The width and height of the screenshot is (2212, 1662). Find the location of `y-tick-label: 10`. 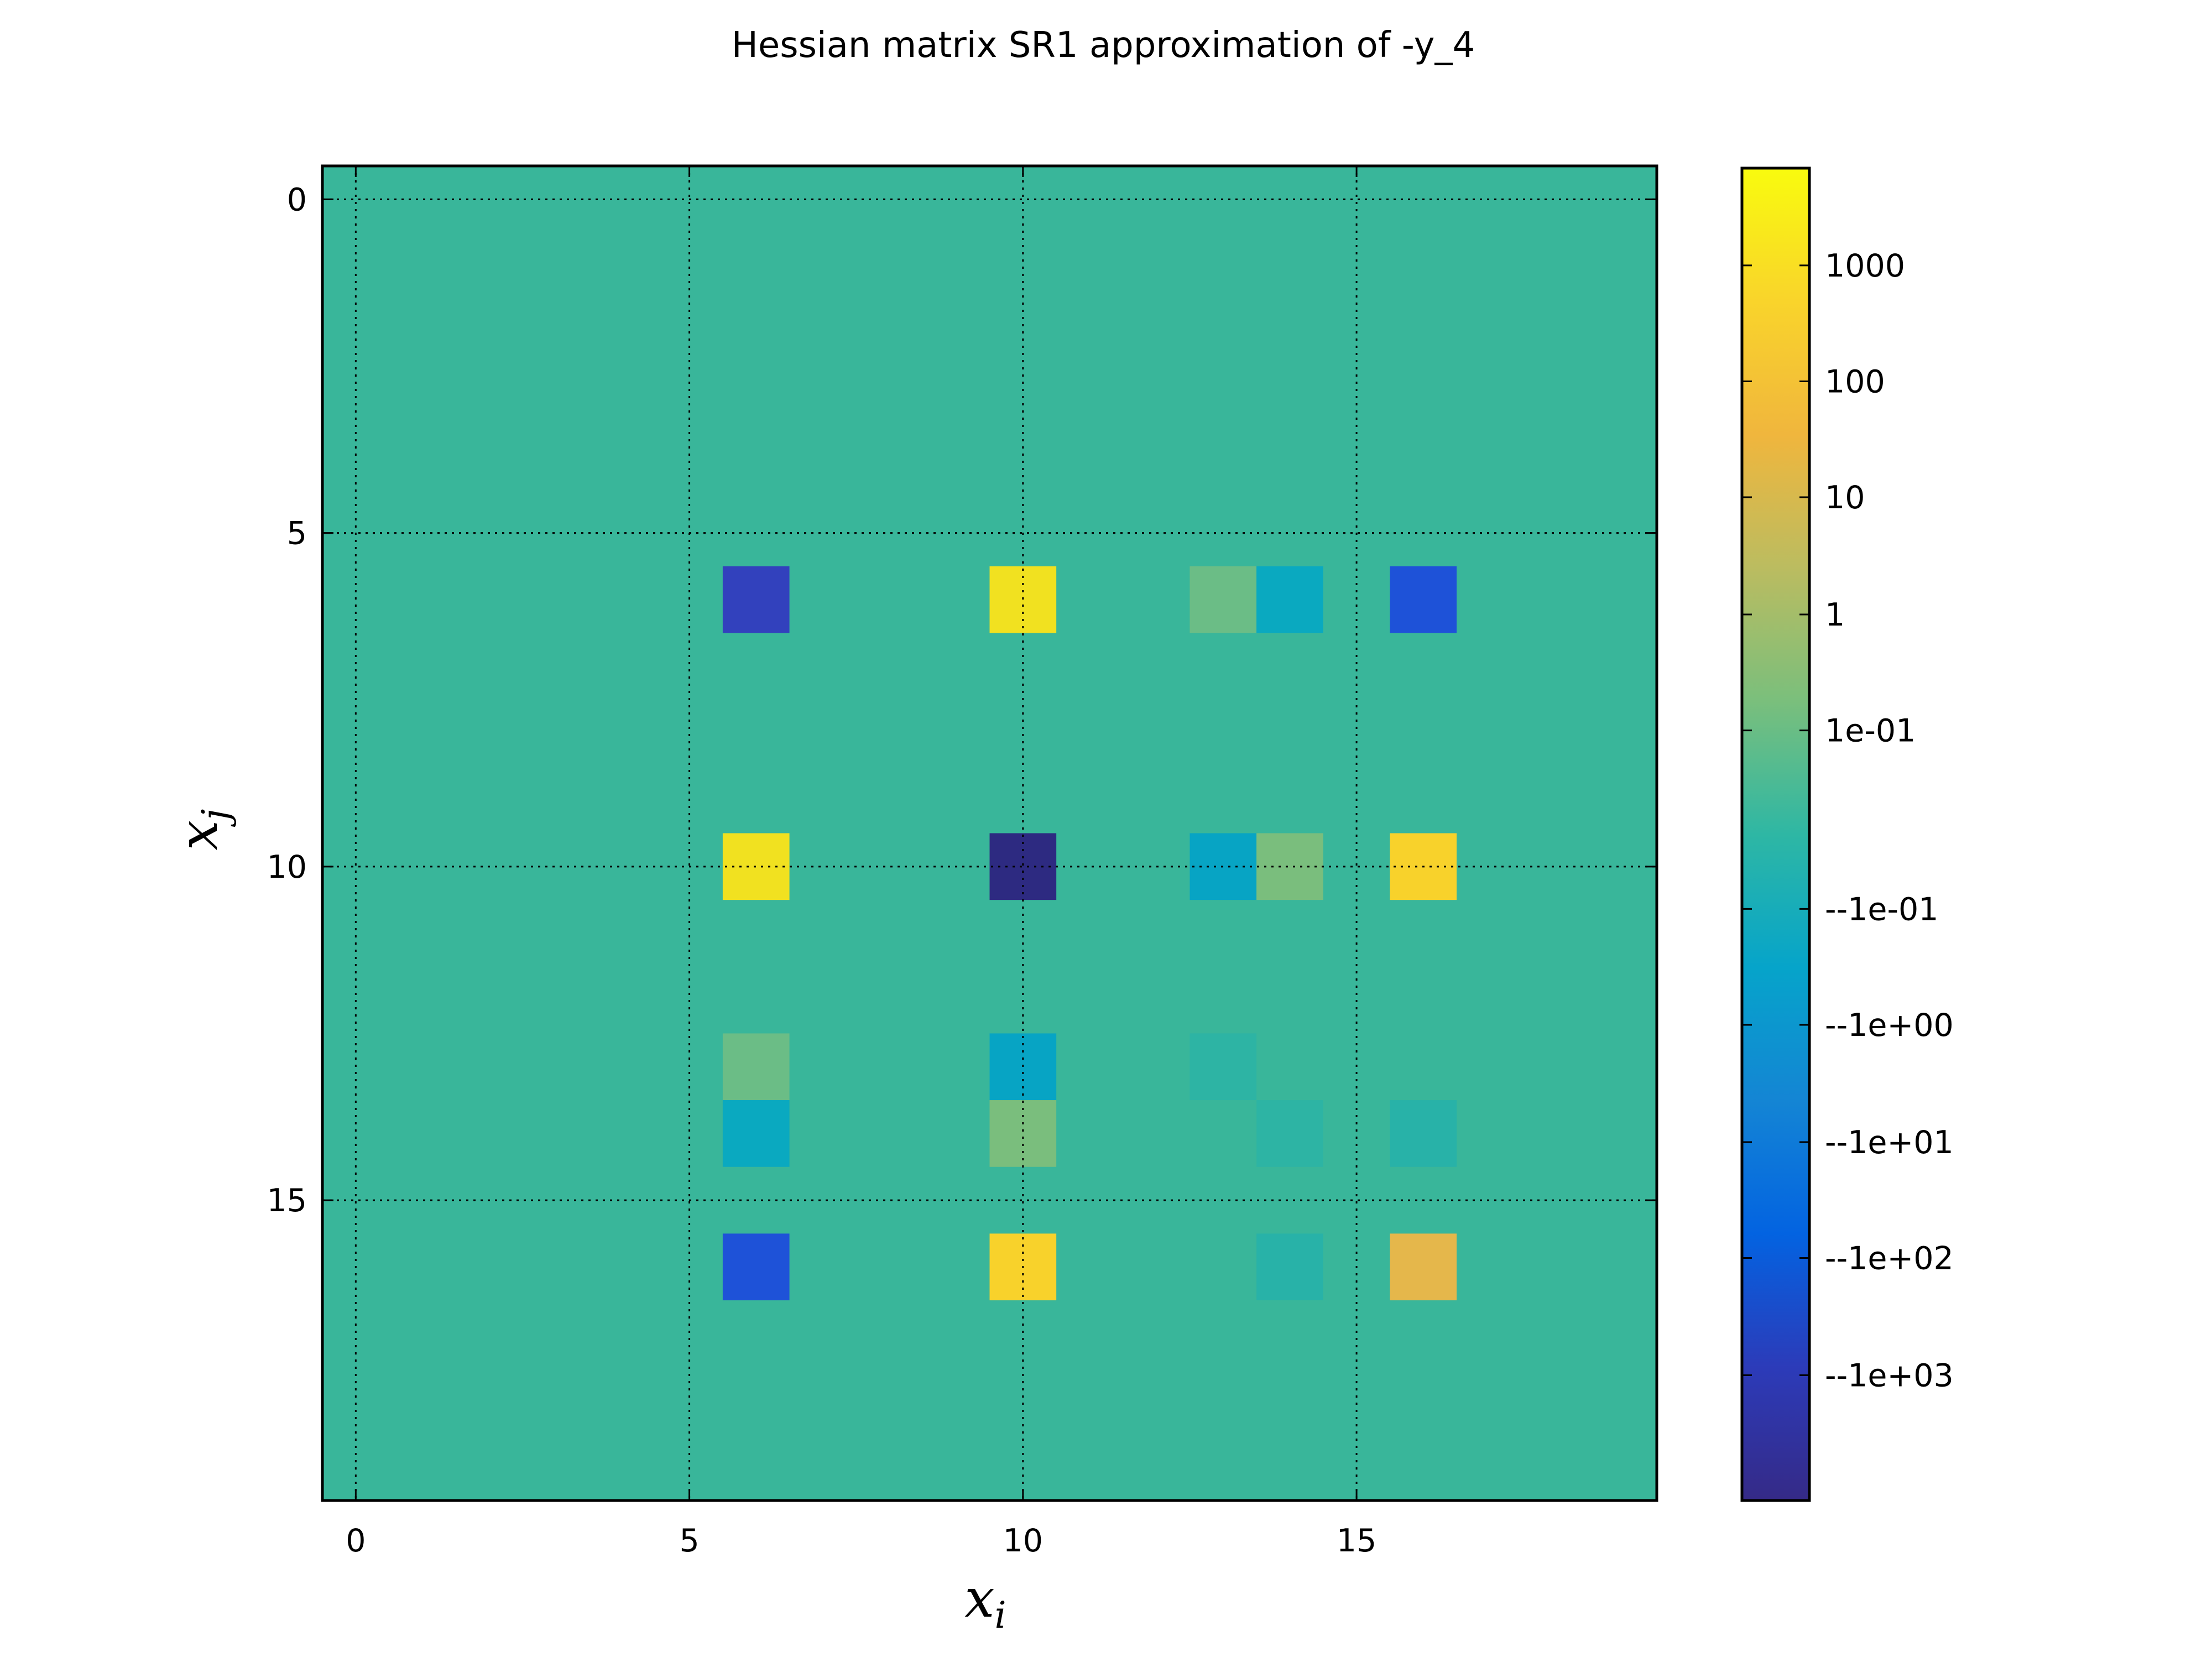

y-tick-label: 10 is located at coordinates (287, 867).